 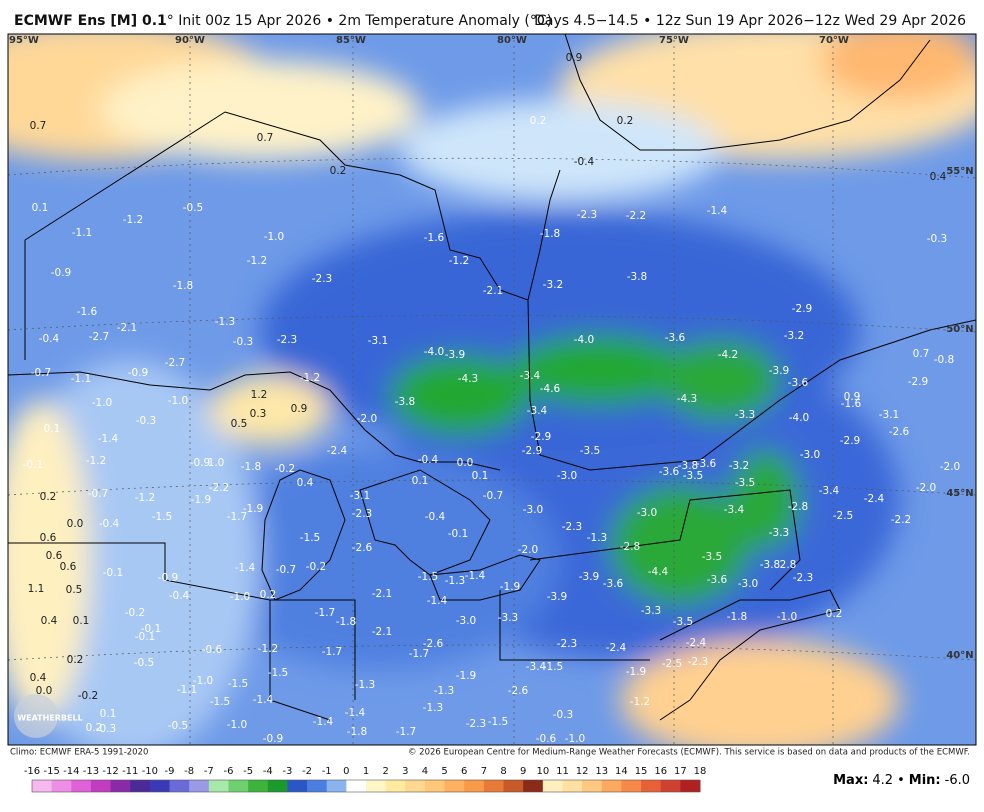 I want to click on anomaly-label: -0.2, so click(x=316, y=567).